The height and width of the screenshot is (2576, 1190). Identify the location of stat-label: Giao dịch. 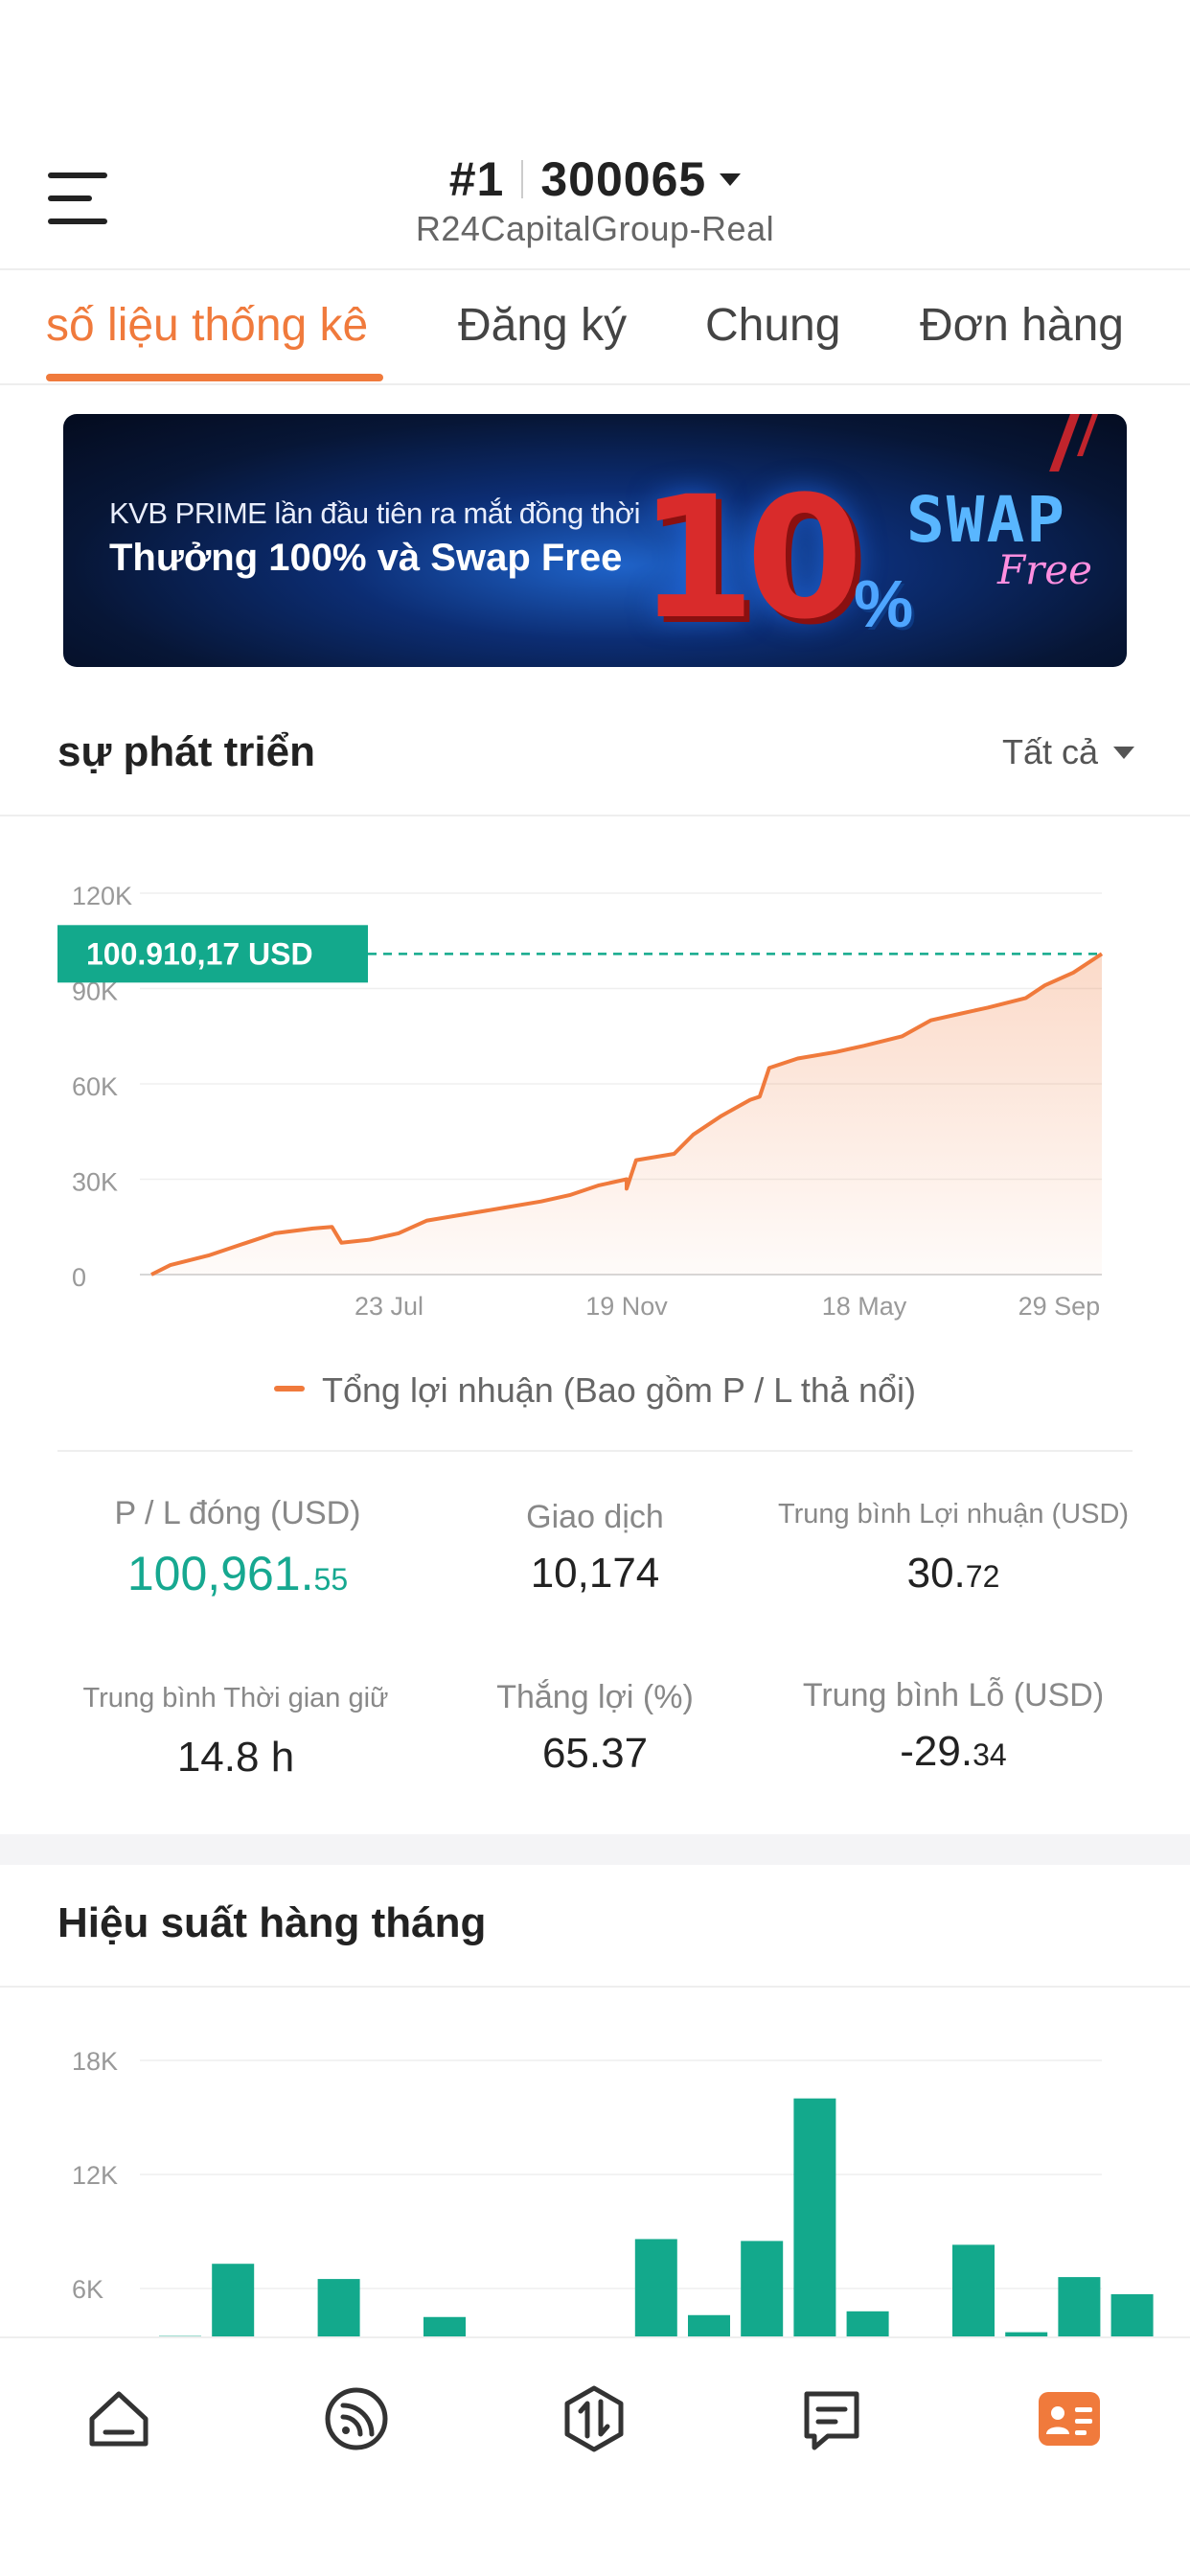
(595, 1517).